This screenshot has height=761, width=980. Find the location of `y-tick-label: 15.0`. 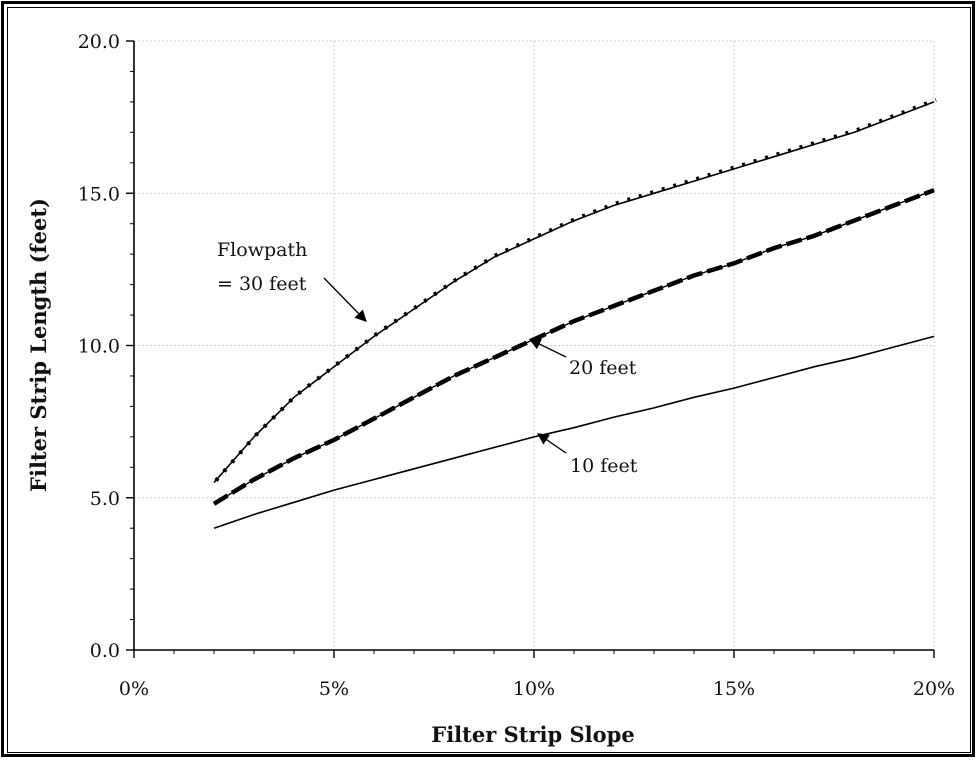

y-tick-label: 15.0 is located at coordinates (99, 194).